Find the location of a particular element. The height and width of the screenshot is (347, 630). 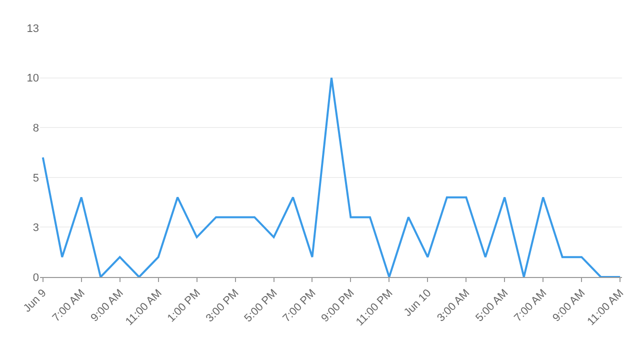

x-tick-label: Jun 10 is located at coordinates (418, 303).